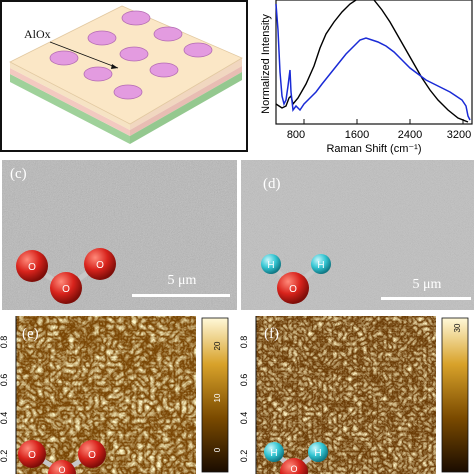 Image resolution: width=474 pixels, height=474 pixels. Describe the element at coordinates (383, 121) in the screenshot. I see `x-ticks` at that location.